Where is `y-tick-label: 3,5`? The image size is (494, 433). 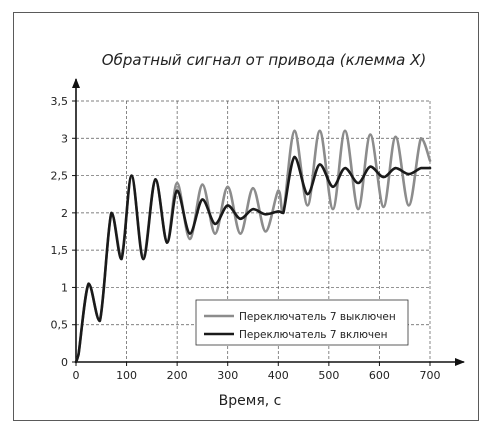 y-tick-label: 3,5 is located at coordinates (60, 101).